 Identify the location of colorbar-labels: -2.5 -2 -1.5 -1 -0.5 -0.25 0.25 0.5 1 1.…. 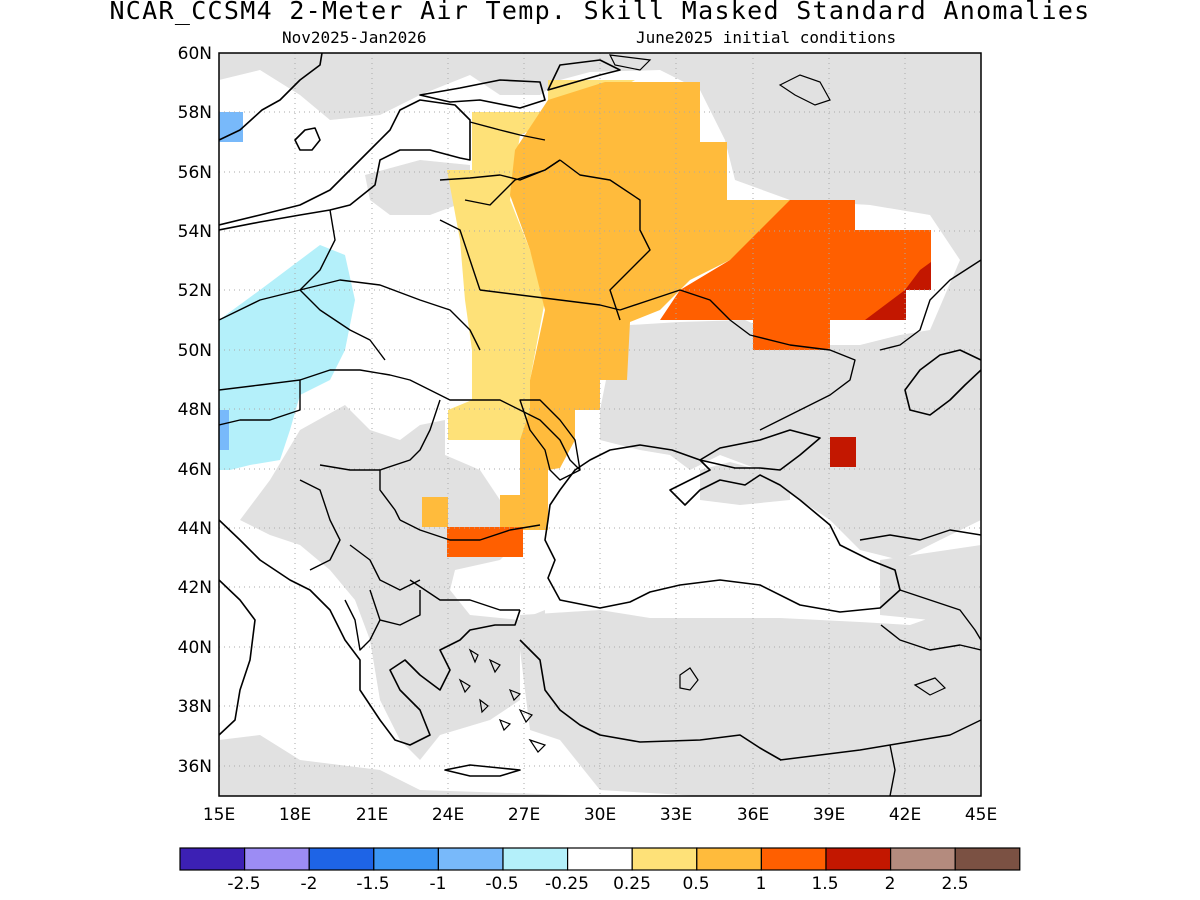
(597, 884).